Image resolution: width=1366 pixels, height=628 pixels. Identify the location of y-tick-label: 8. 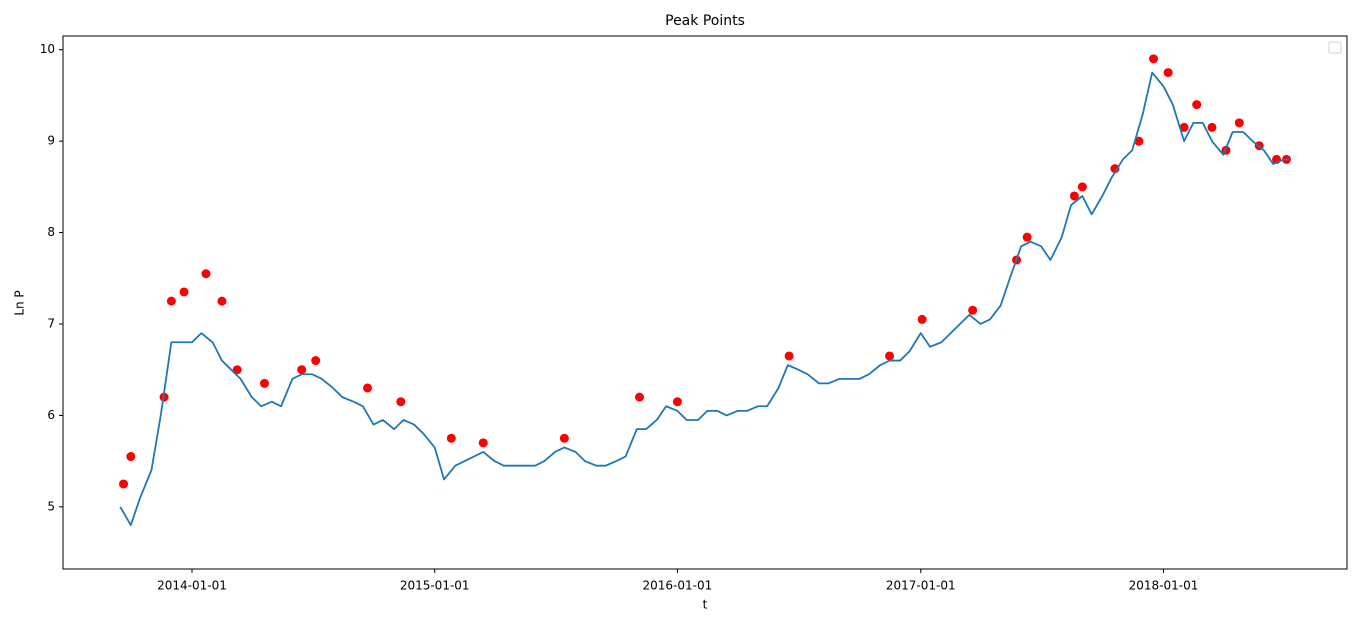
(51, 232).